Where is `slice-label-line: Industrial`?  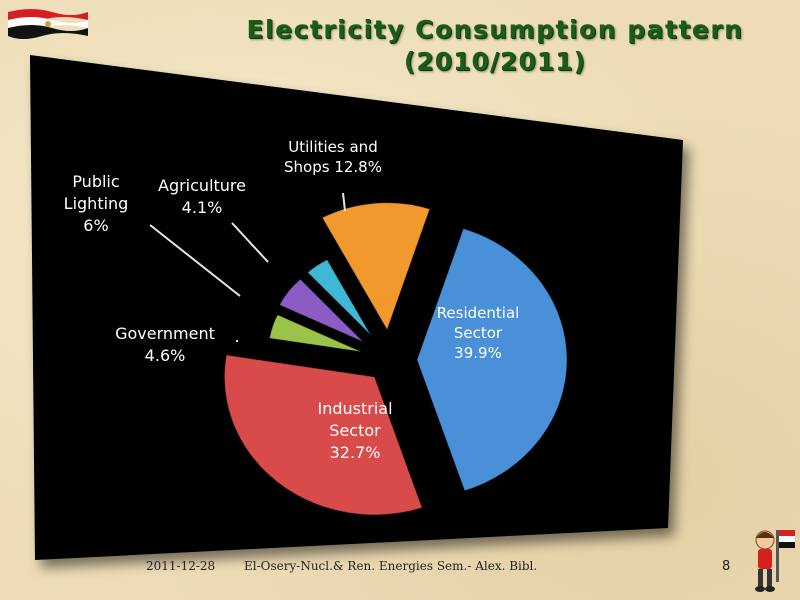 slice-label-line: Industrial is located at coordinates (354, 408).